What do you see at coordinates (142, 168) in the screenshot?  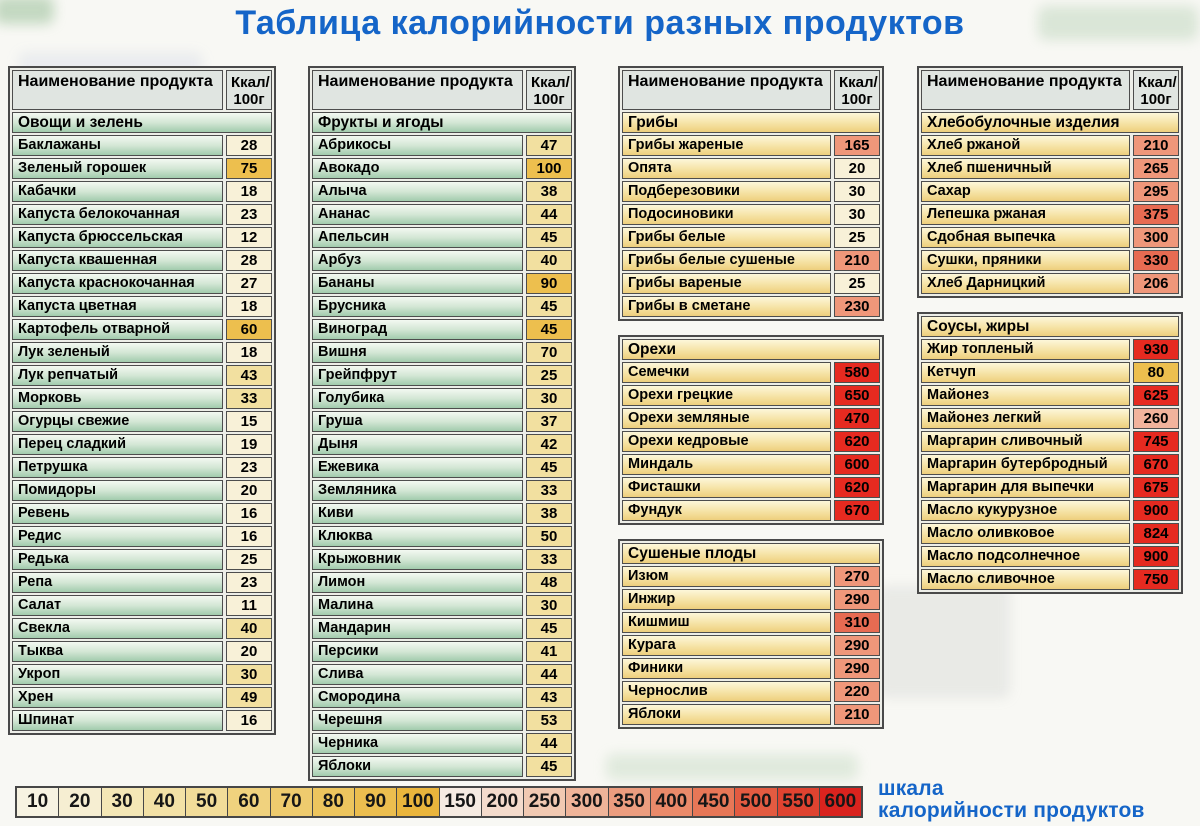 I see `table-row: Зеленый горошек 75` at bounding box center [142, 168].